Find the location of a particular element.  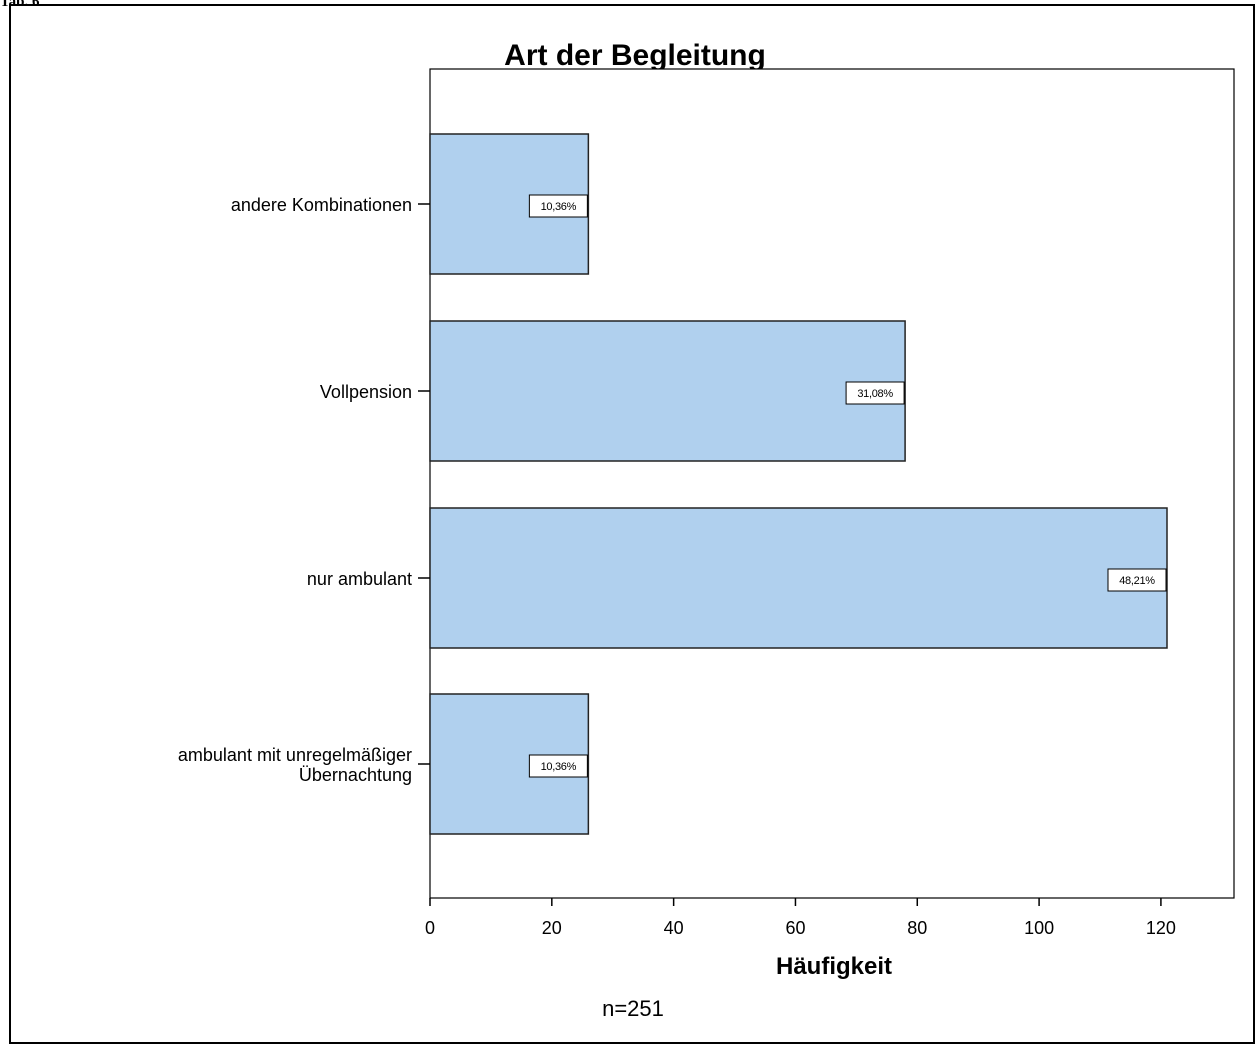

category-label-line: Übernachtung is located at coordinates (355, 775).